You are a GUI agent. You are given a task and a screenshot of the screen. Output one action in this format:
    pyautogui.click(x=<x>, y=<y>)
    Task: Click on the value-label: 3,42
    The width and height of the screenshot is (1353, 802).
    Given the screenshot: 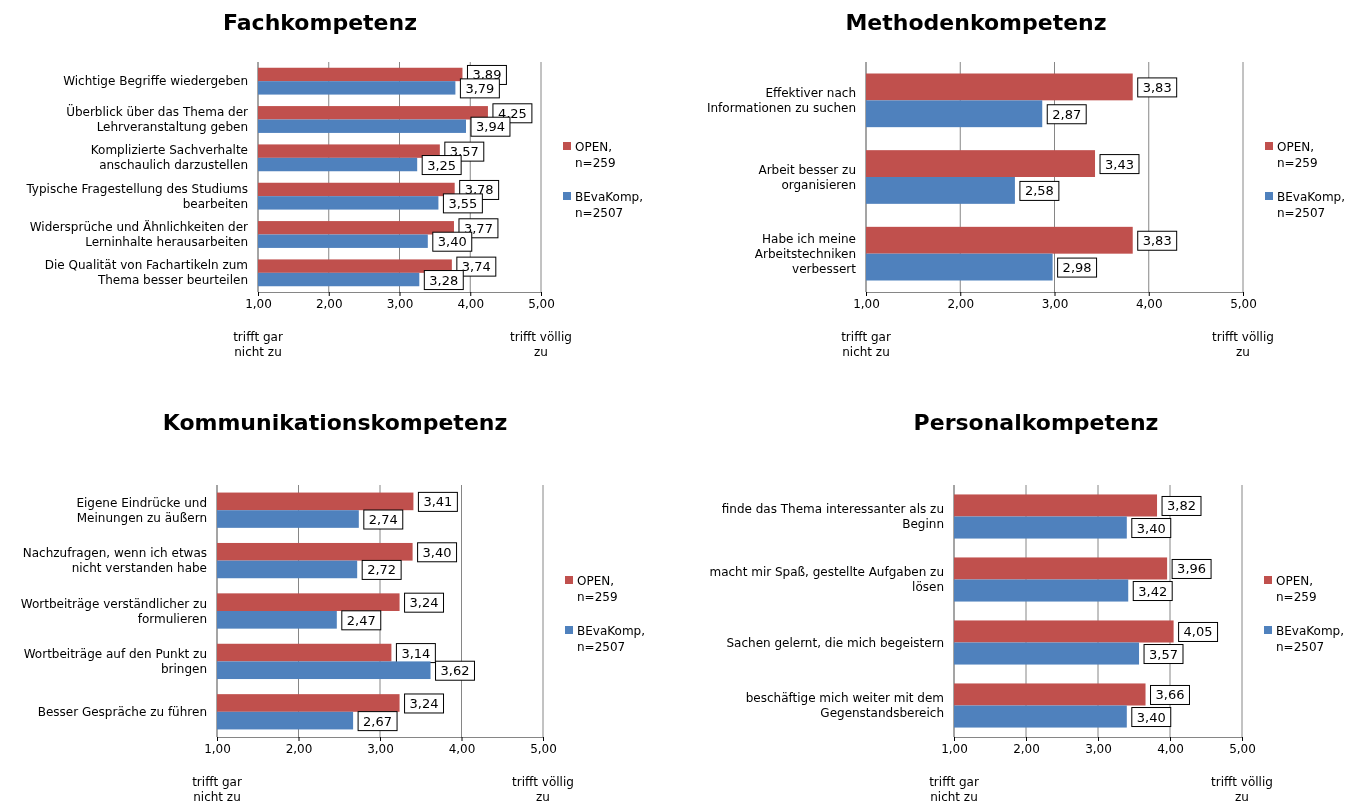 What is the action you would take?
    pyautogui.click(x=1152, y=591)
    